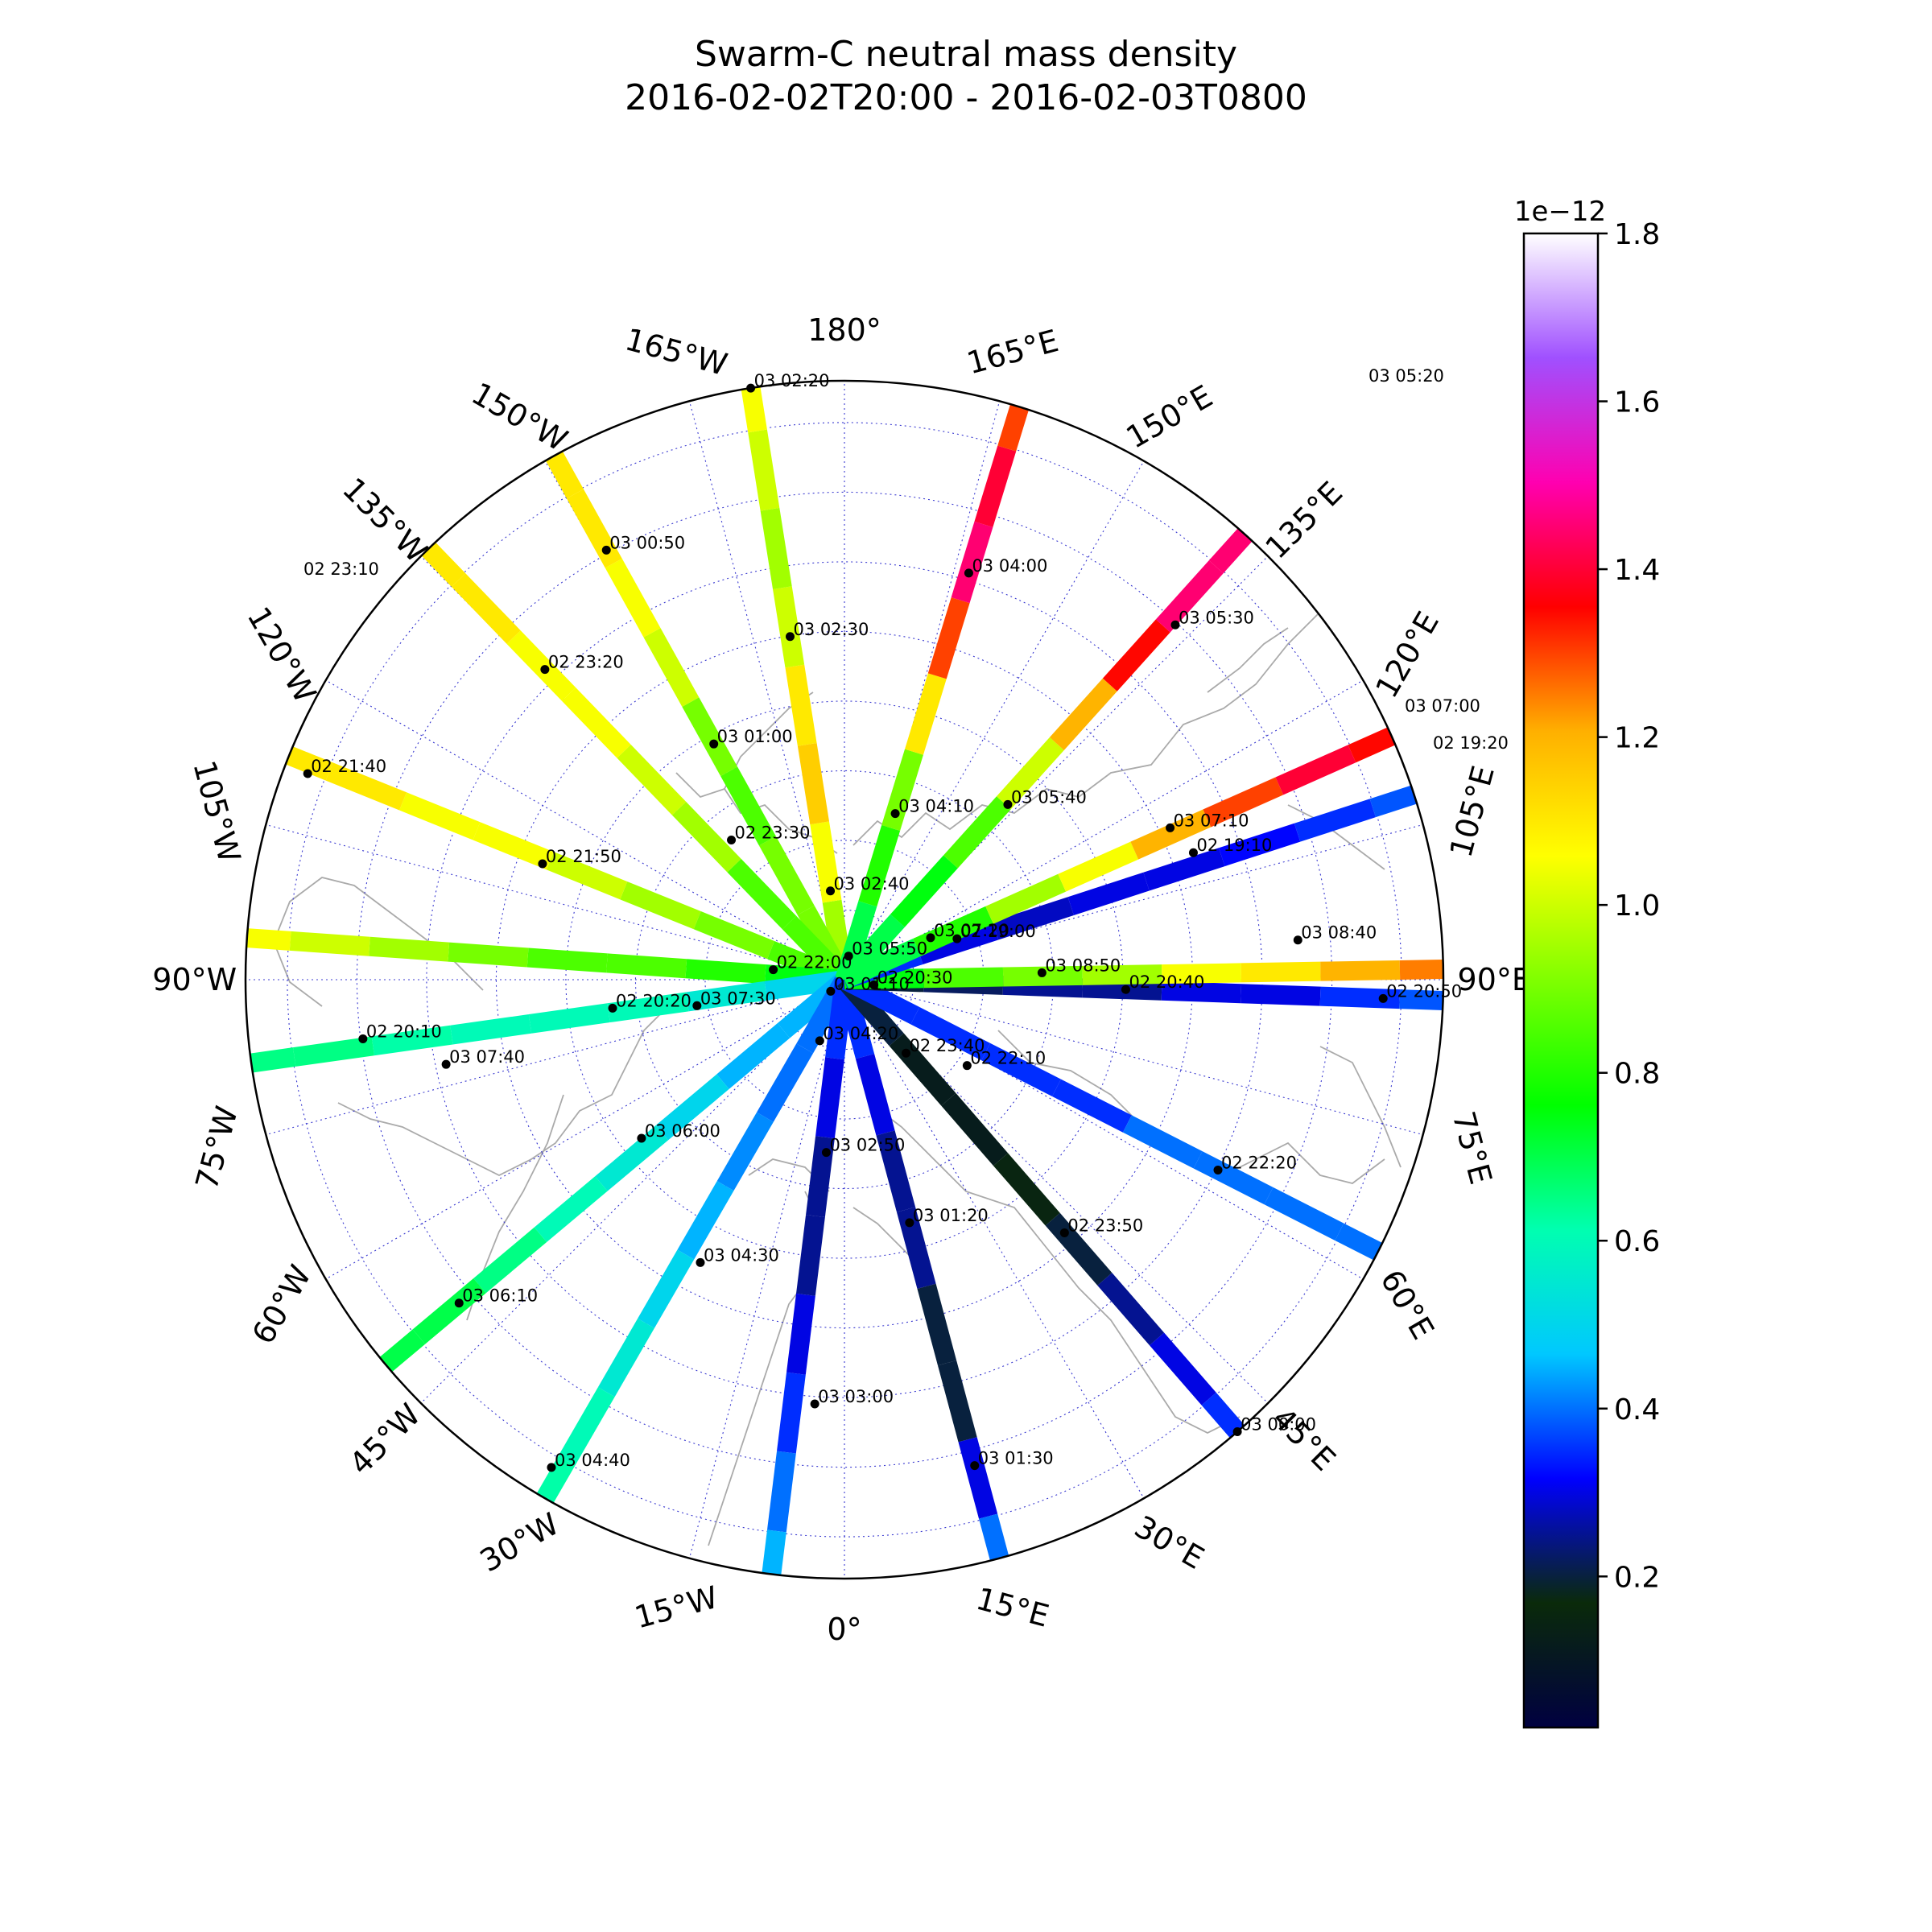 The height and width of the screenshot is (1932, 1932). Describe the element at coordinates (741, 1255) in the screenshot. I see `marker-label: 03 04:30` at that location.